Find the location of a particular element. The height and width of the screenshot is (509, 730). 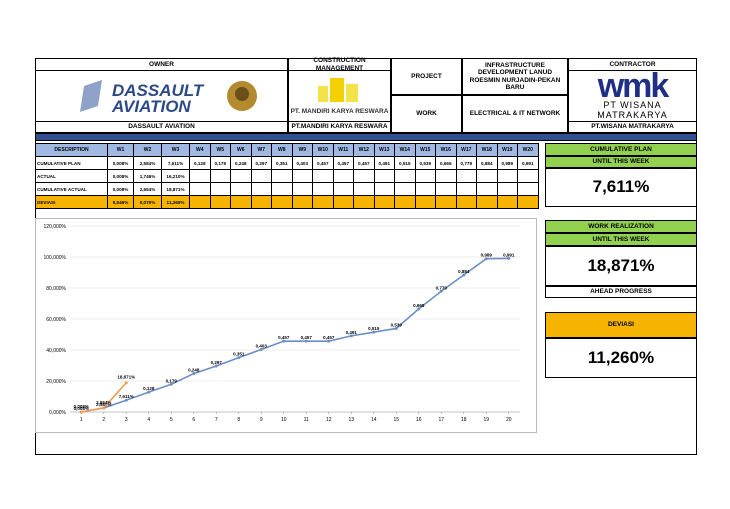

project-label: PROJECT is located at coordinates (426, 76).